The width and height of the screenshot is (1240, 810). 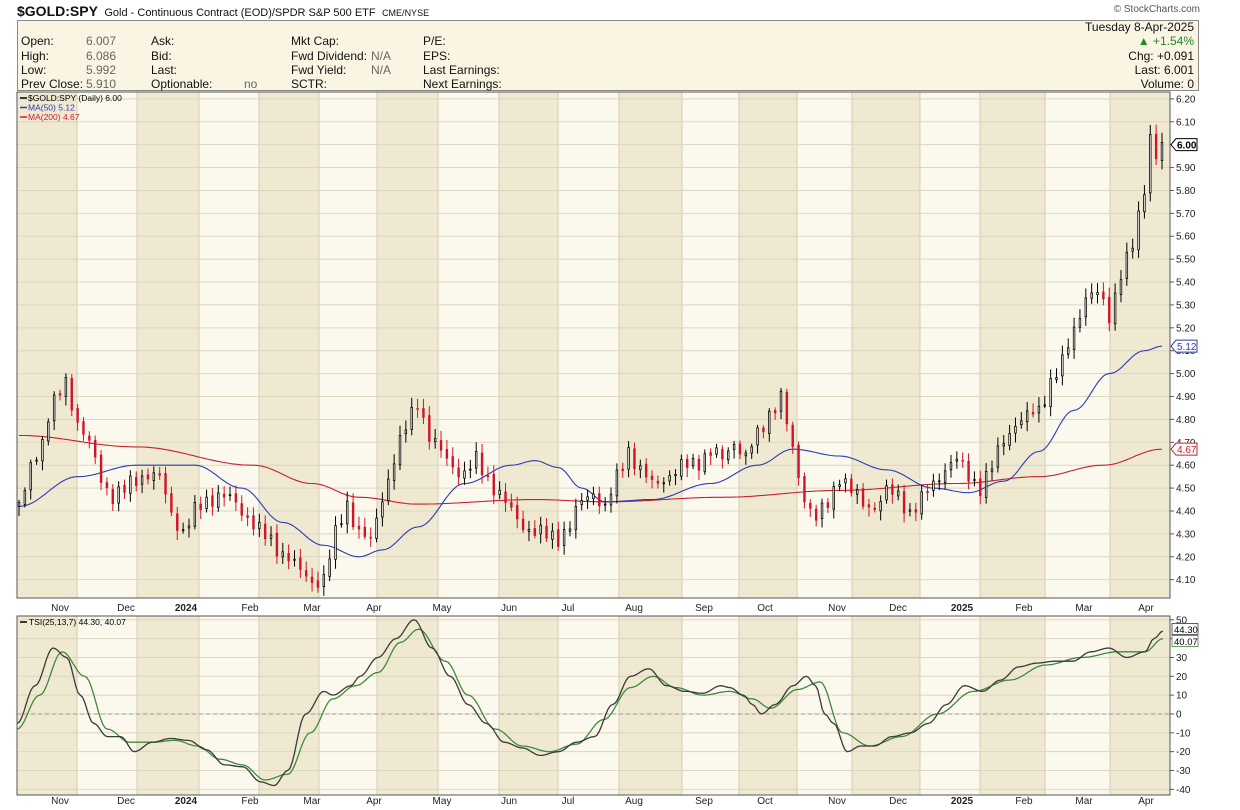 What do you see at coordinates (1164, 70) in the screenshot?
I see `last-value: Last: 6.001` at bounding box center [1164, 70].